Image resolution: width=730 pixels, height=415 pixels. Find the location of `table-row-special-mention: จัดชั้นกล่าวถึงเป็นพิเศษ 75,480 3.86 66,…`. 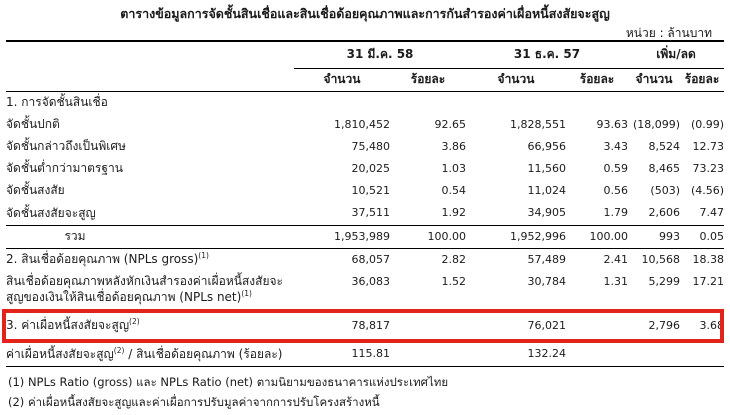

table-row-special-mention: จัดชั้นกล่าวถึงเป็นพิเศษ 75,480 3.86 66,… is located at coordinates (365, 146).